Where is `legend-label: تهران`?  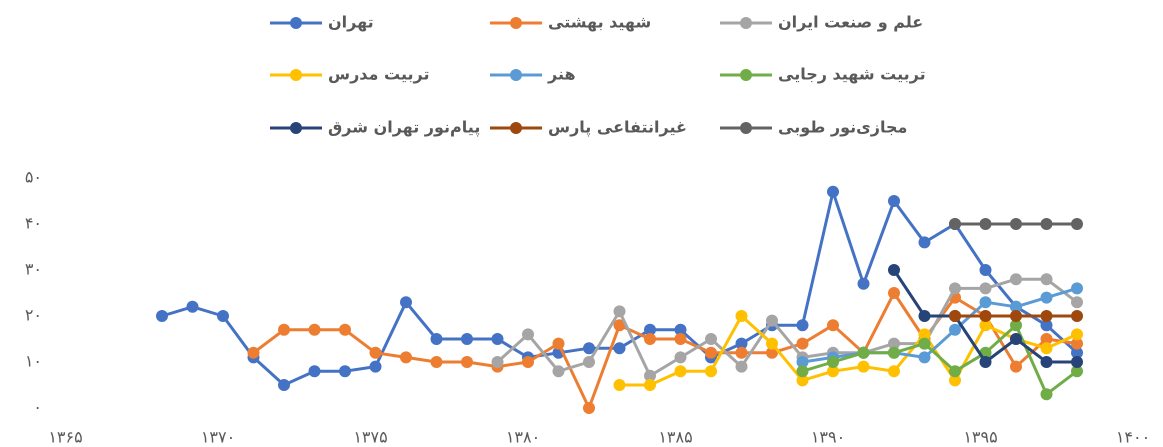
legend-label: تهران is located at coordinates (351, 22).